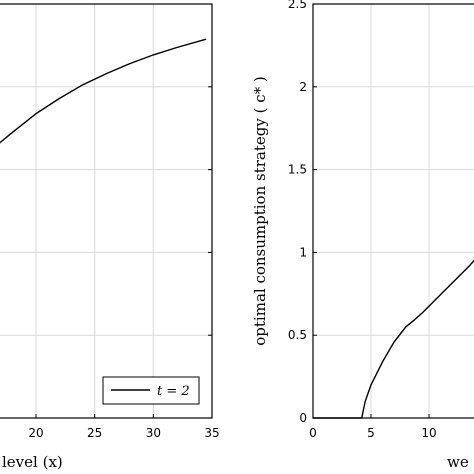 Image resolution: width=474 pixels, height=474 pixels. What do you see at coordinates (94, 433) in the screenshot?
I see `left-x-tick-label: 25` at bounding box center [94, 433].